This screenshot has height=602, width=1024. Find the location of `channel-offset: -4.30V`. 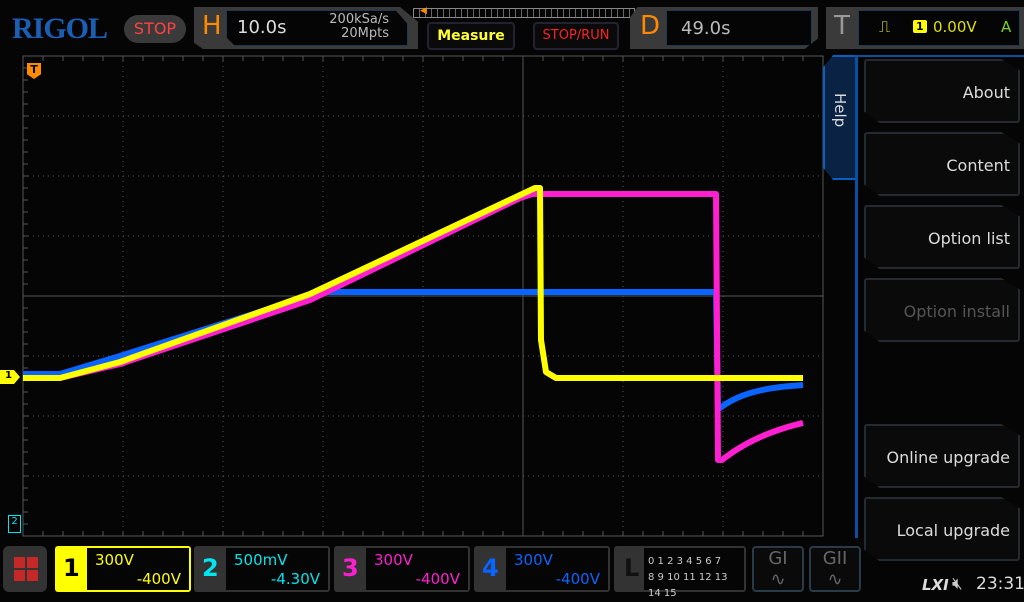

channel-offset: -4.30V is located at coordinates (295, 579).